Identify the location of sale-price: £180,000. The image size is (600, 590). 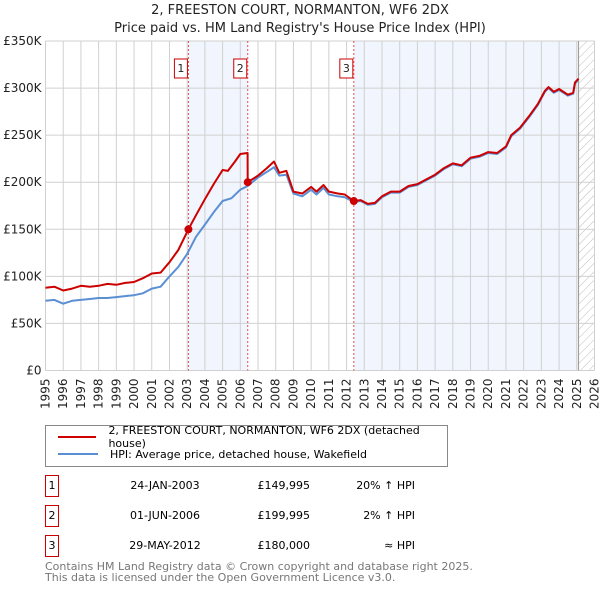
(284, 545).